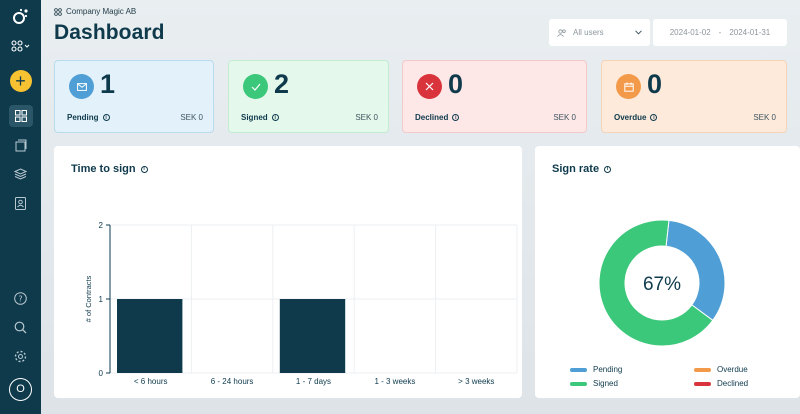 The width and height of the screenshot is (800, 414). I want to click on stat-label: Signed i, so click(260, 117).